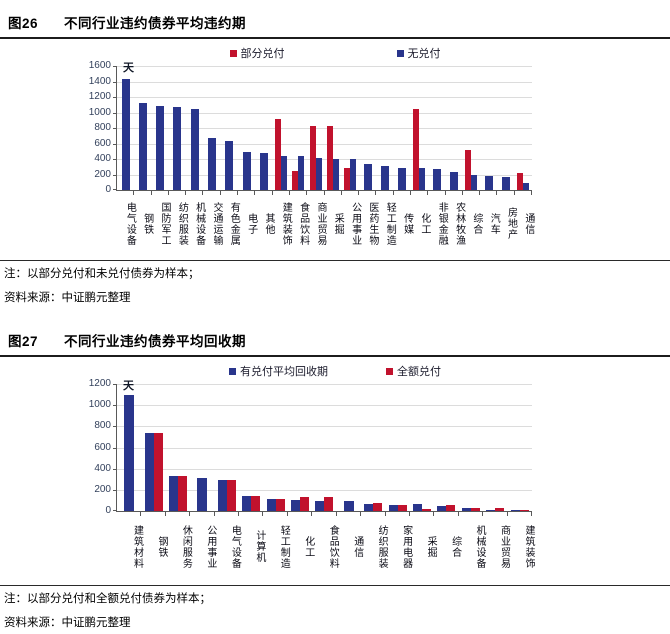 This screenshot has width=670, height=634. Describe the element at coordinates (232, 371) in the screenshot. I see `legend-swatch-icon` at that location.